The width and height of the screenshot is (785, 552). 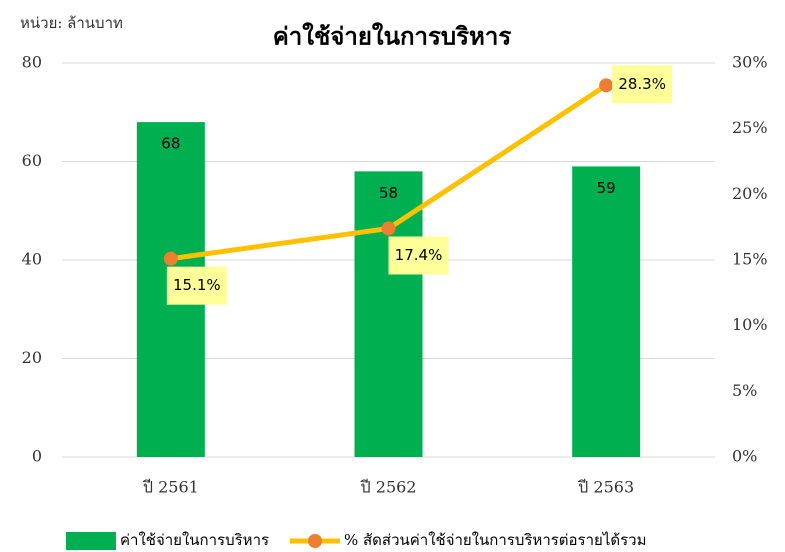 I want to click on legend-marker, so click(x=315, y=541).